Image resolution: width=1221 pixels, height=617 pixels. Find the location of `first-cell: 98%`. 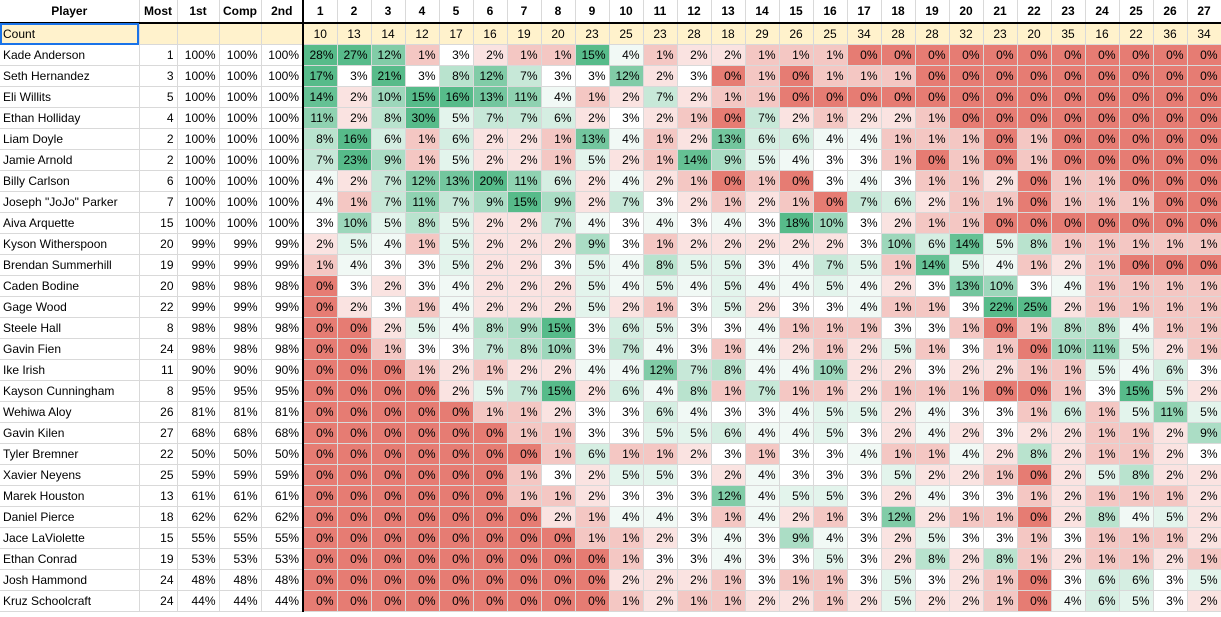

first-cell: 98% is located at coordinates (198, 349).